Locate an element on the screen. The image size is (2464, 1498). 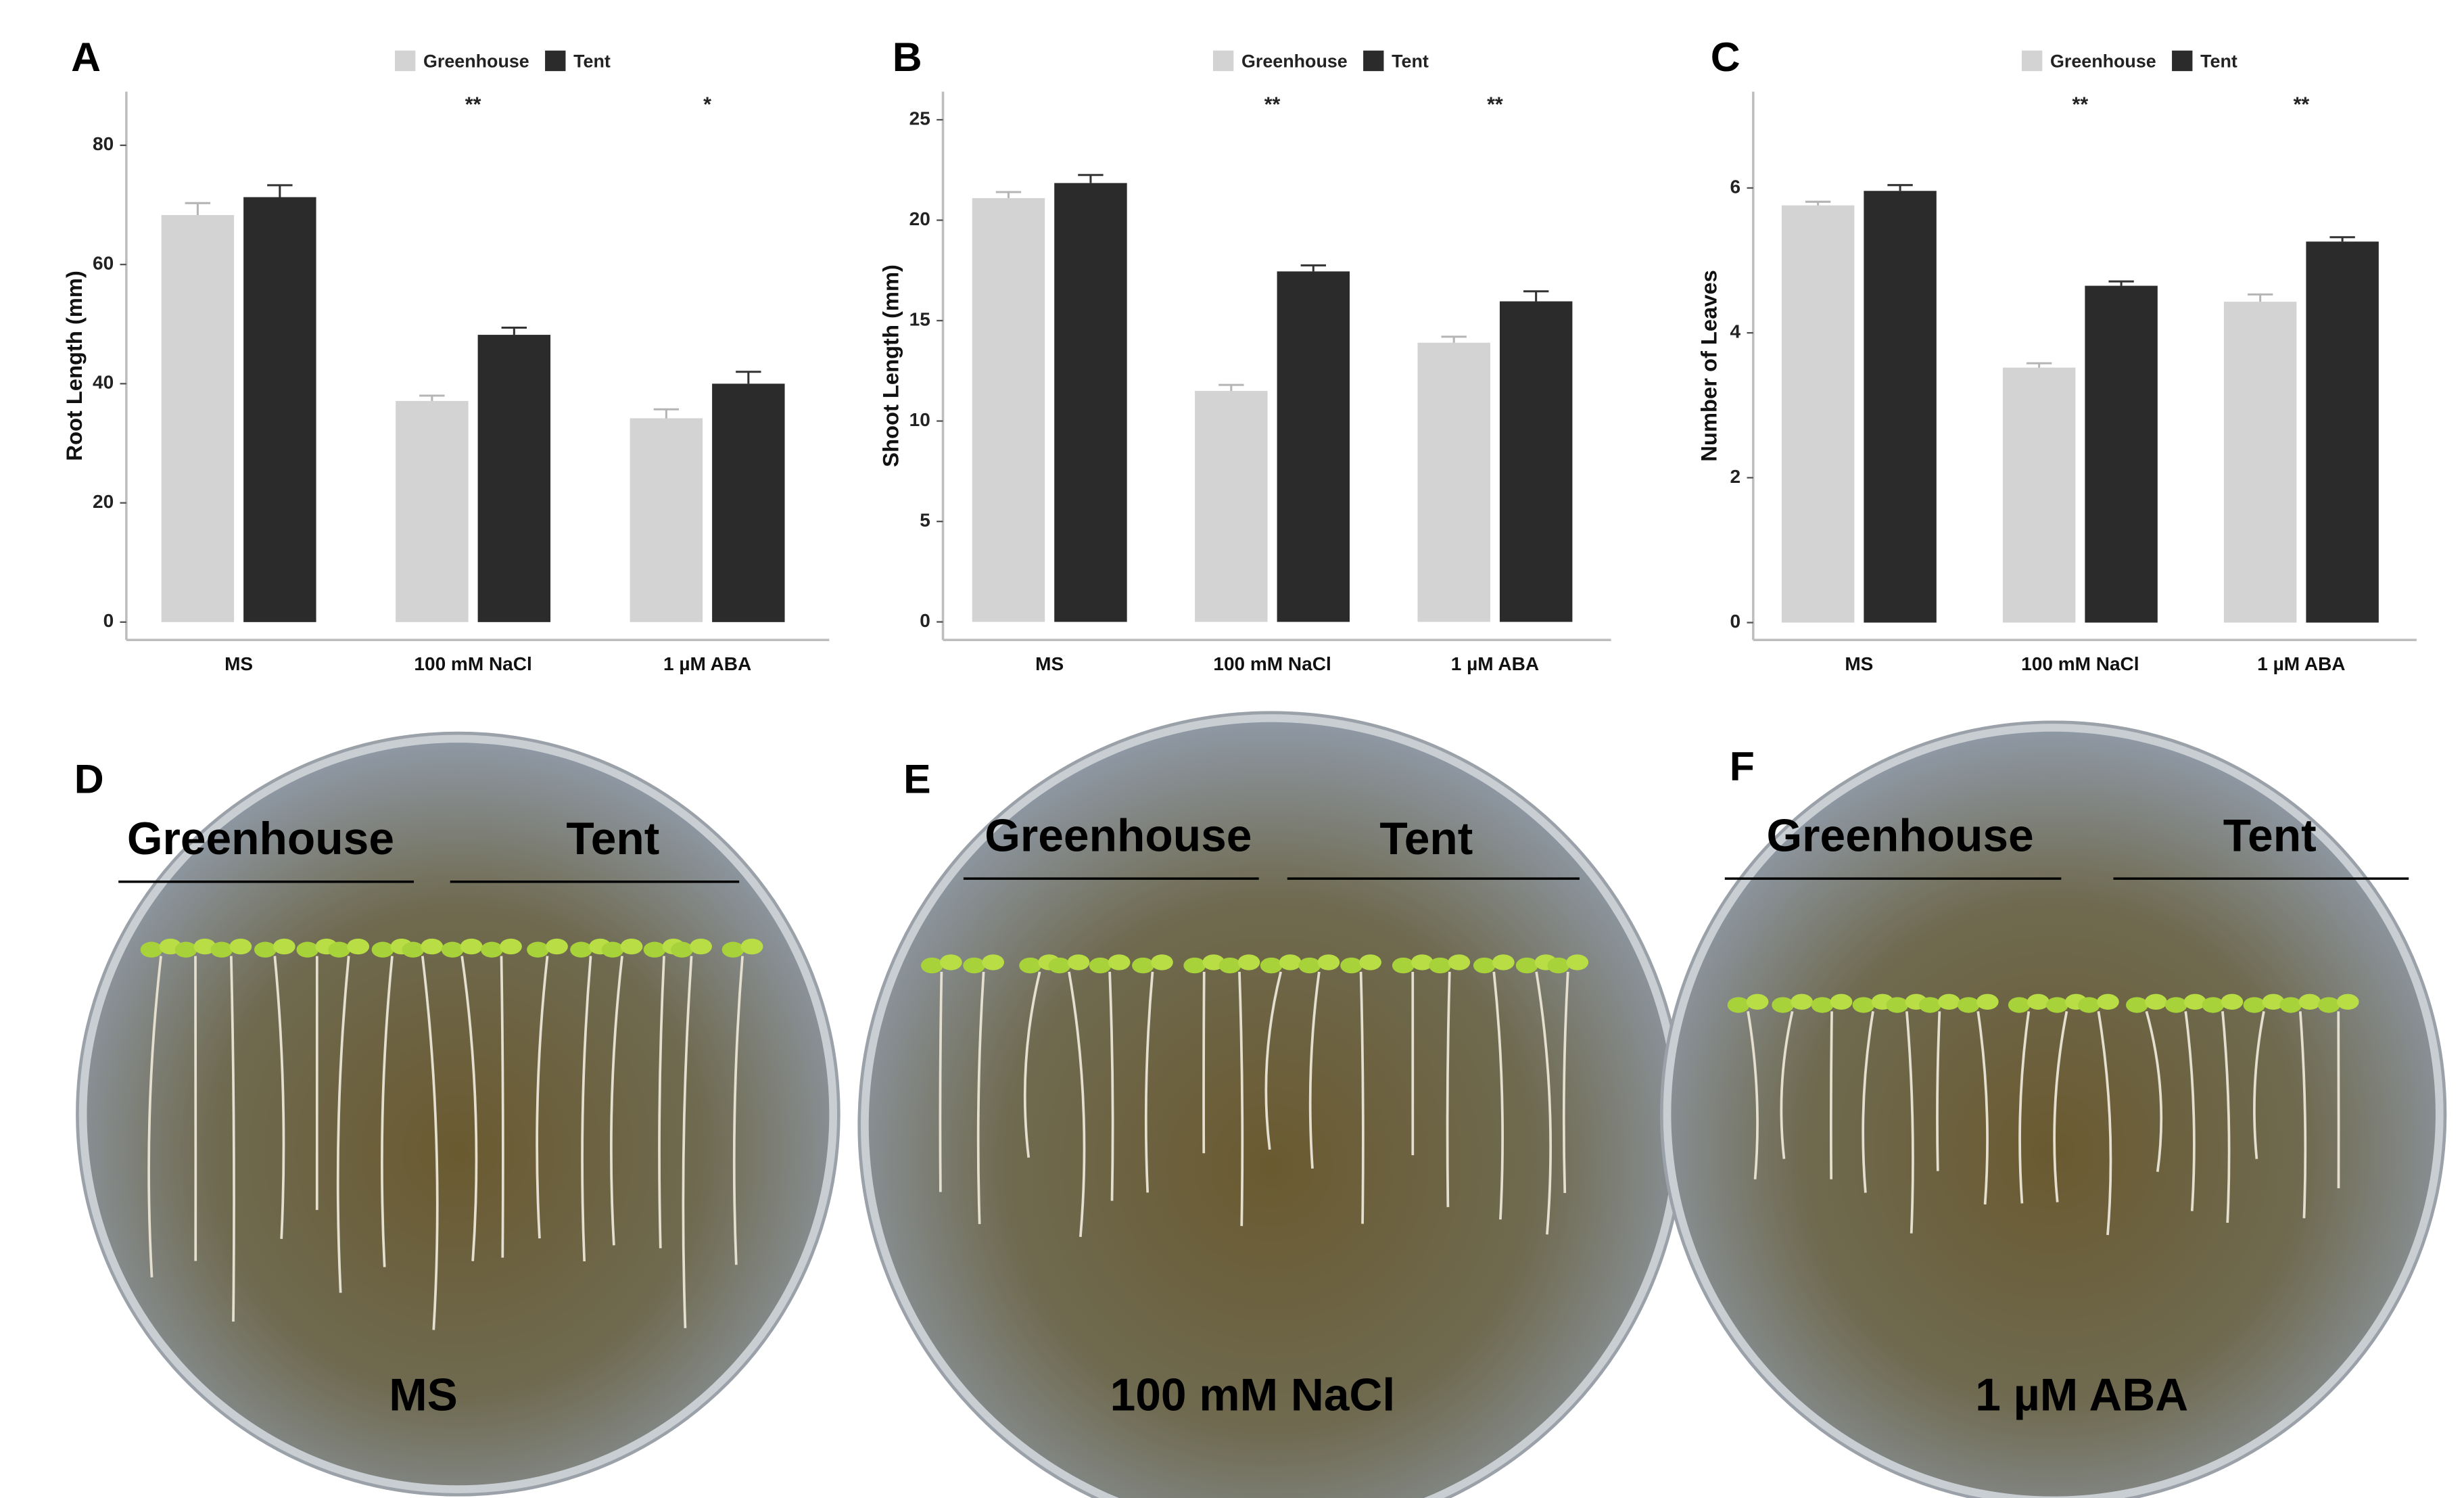
panel-letter: A is located at coordinates (86, 57).